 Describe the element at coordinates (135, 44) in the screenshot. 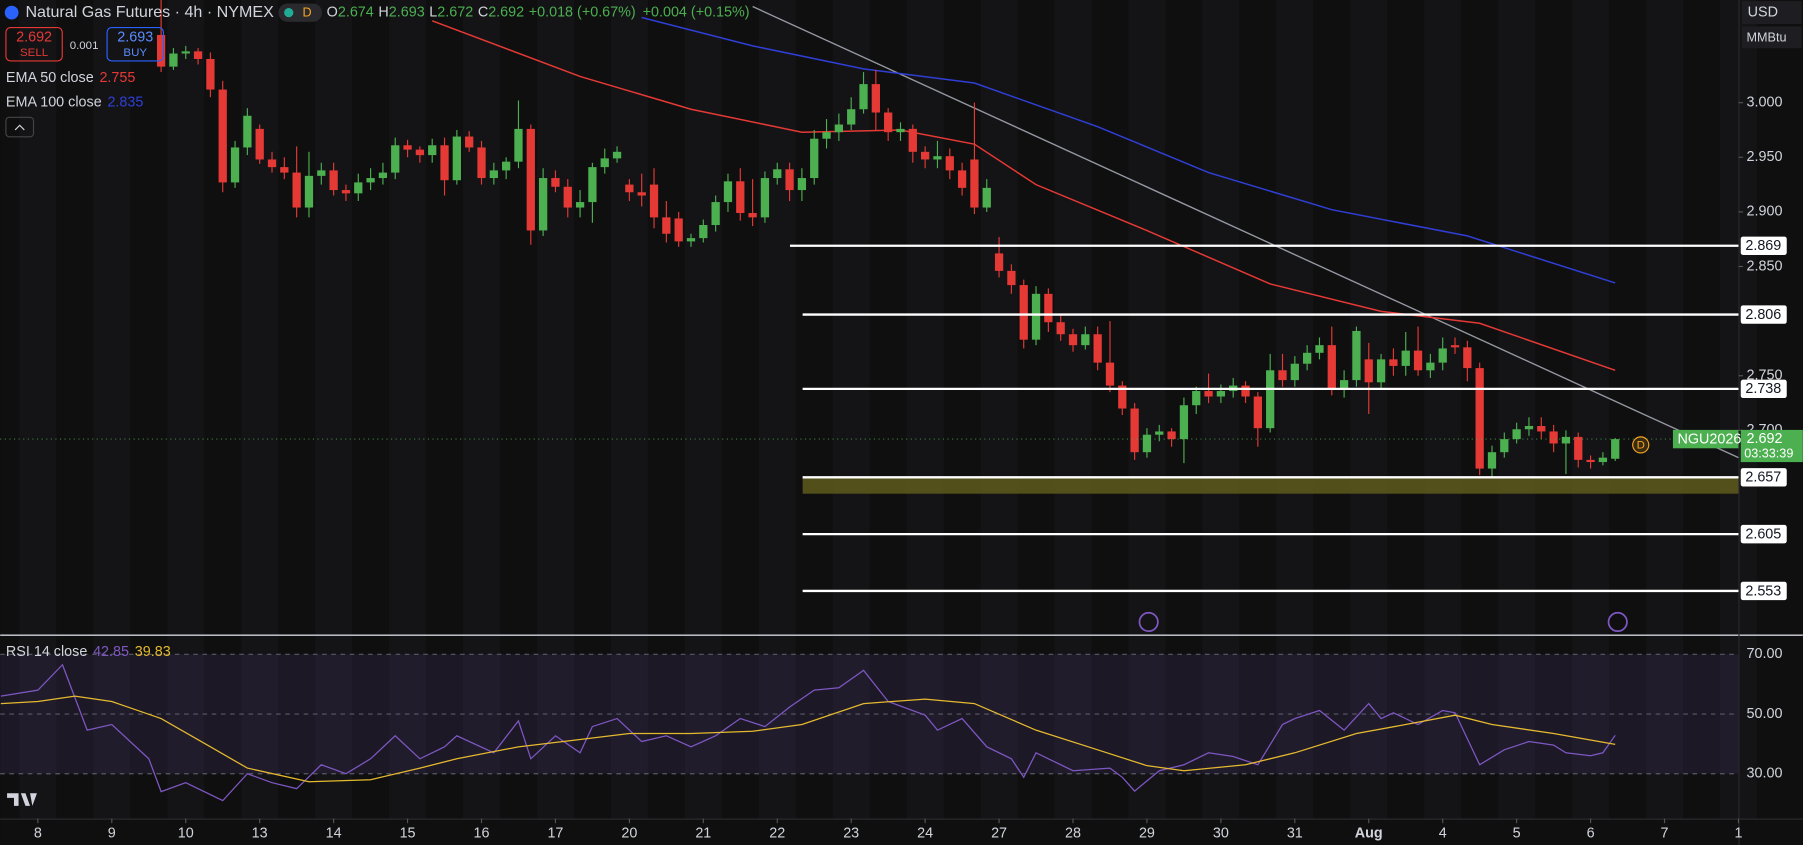

I see `buy-button` at that location.